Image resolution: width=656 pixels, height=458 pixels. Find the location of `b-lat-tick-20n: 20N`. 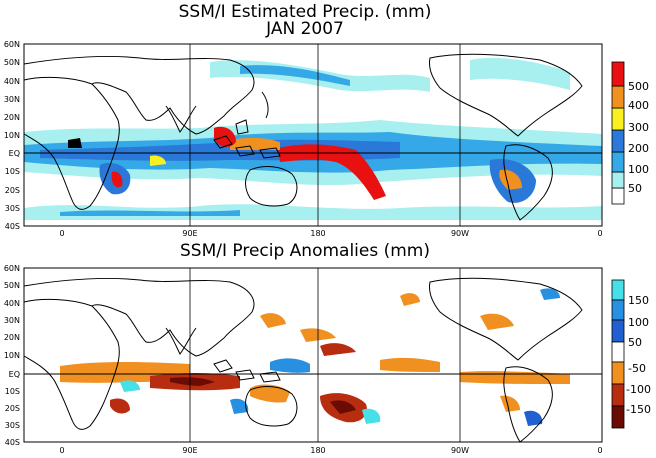

b-lat-tick-20n: 20N is located at coordinates (12, 337).